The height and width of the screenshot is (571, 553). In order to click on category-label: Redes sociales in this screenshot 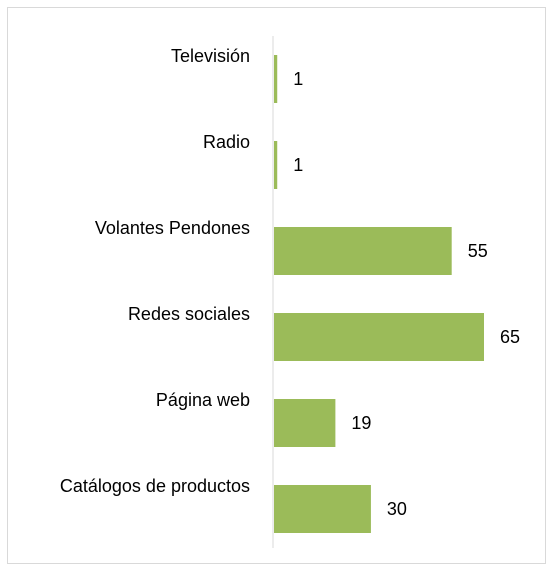, I will do `click(189, 314)`.